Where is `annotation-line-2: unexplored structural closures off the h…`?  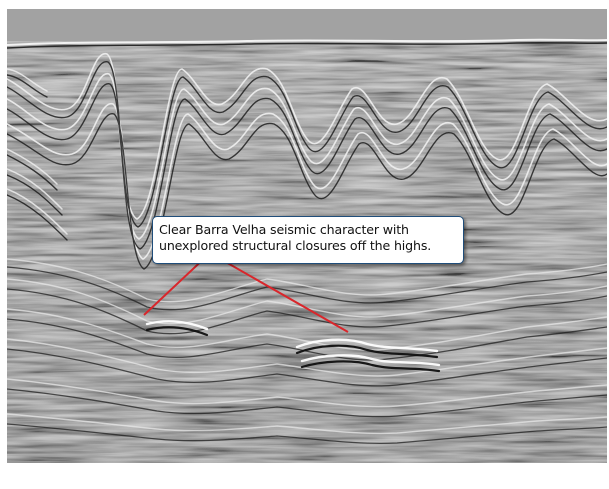
annotation-line-2: unexplored structural closures off the h… is located at coordinates (295, 245).